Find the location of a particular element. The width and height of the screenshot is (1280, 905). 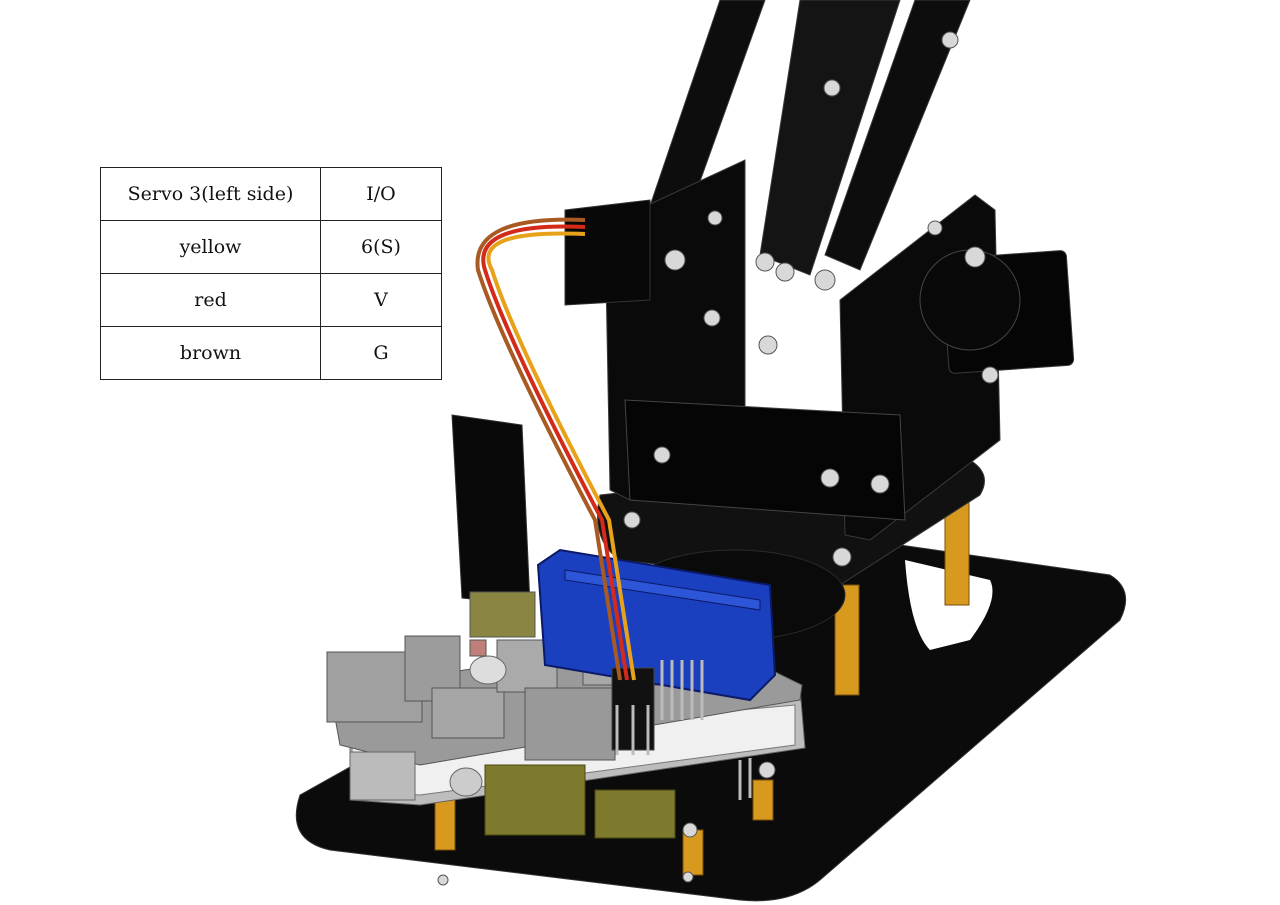

yellow-wire is located at coordinates (561, 456).